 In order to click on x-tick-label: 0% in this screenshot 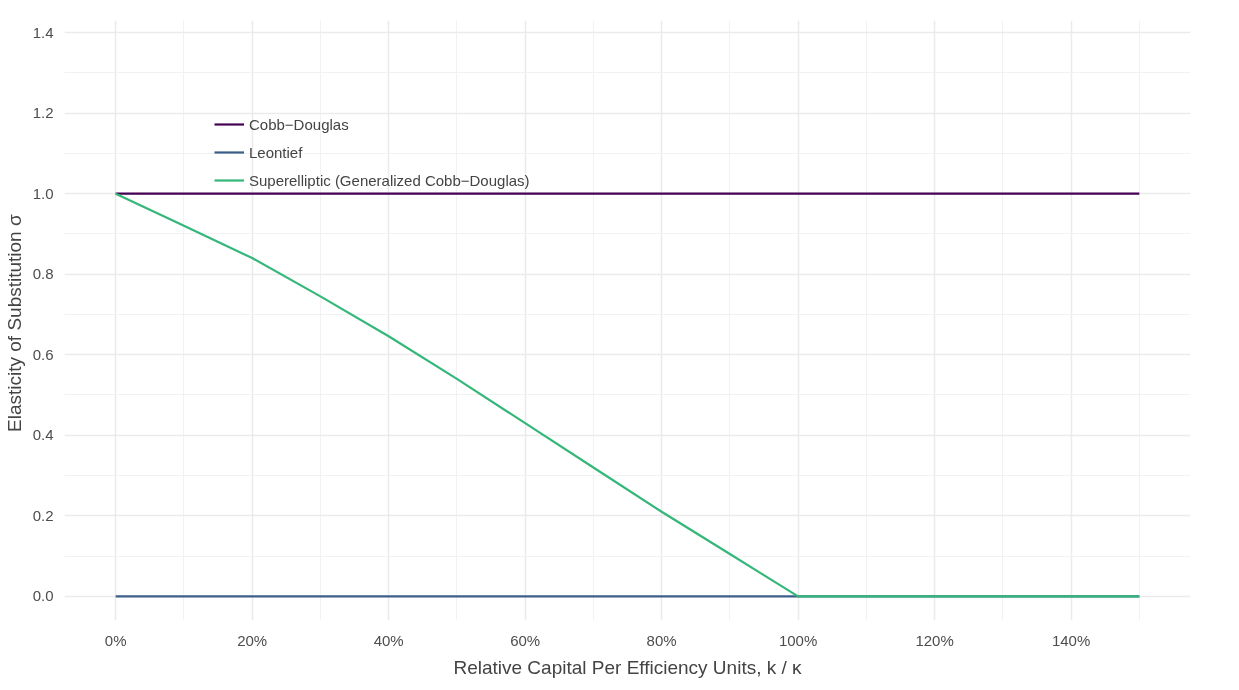, I will do `click(115, 640)`.